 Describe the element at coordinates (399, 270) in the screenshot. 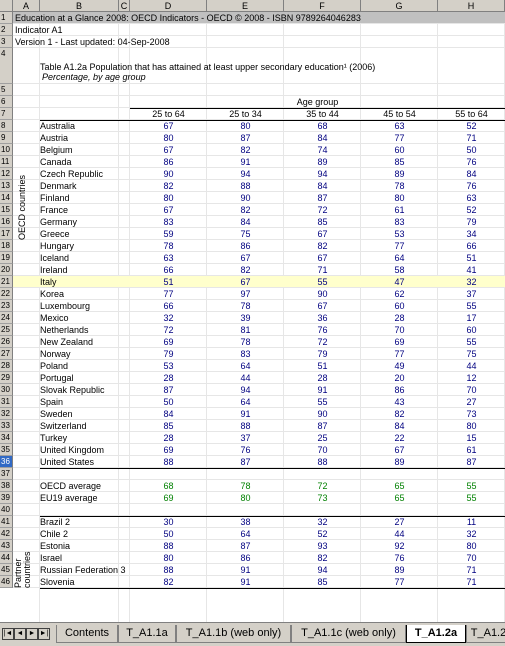

I see `value-cell: 58` at that location.